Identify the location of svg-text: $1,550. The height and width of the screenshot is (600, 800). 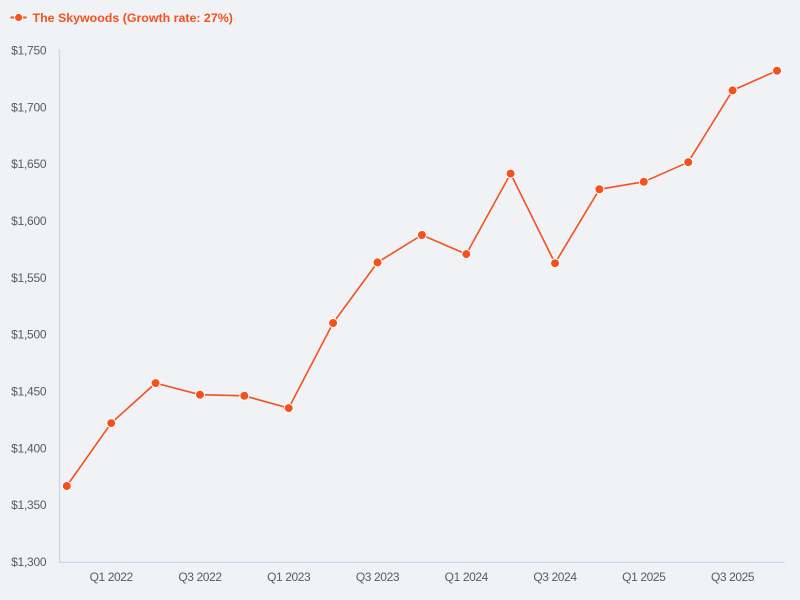
(29, 278).